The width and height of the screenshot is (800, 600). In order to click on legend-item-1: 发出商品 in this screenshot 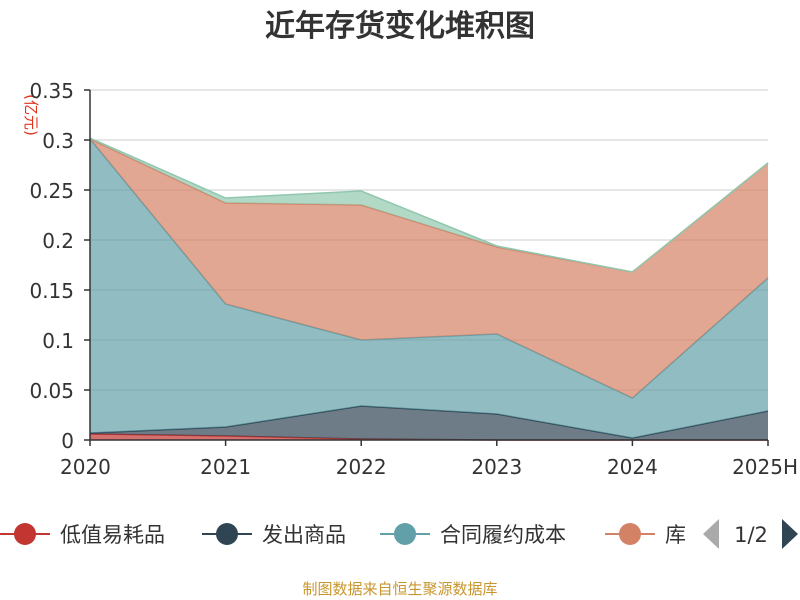, I will do `click(274, 535)`.